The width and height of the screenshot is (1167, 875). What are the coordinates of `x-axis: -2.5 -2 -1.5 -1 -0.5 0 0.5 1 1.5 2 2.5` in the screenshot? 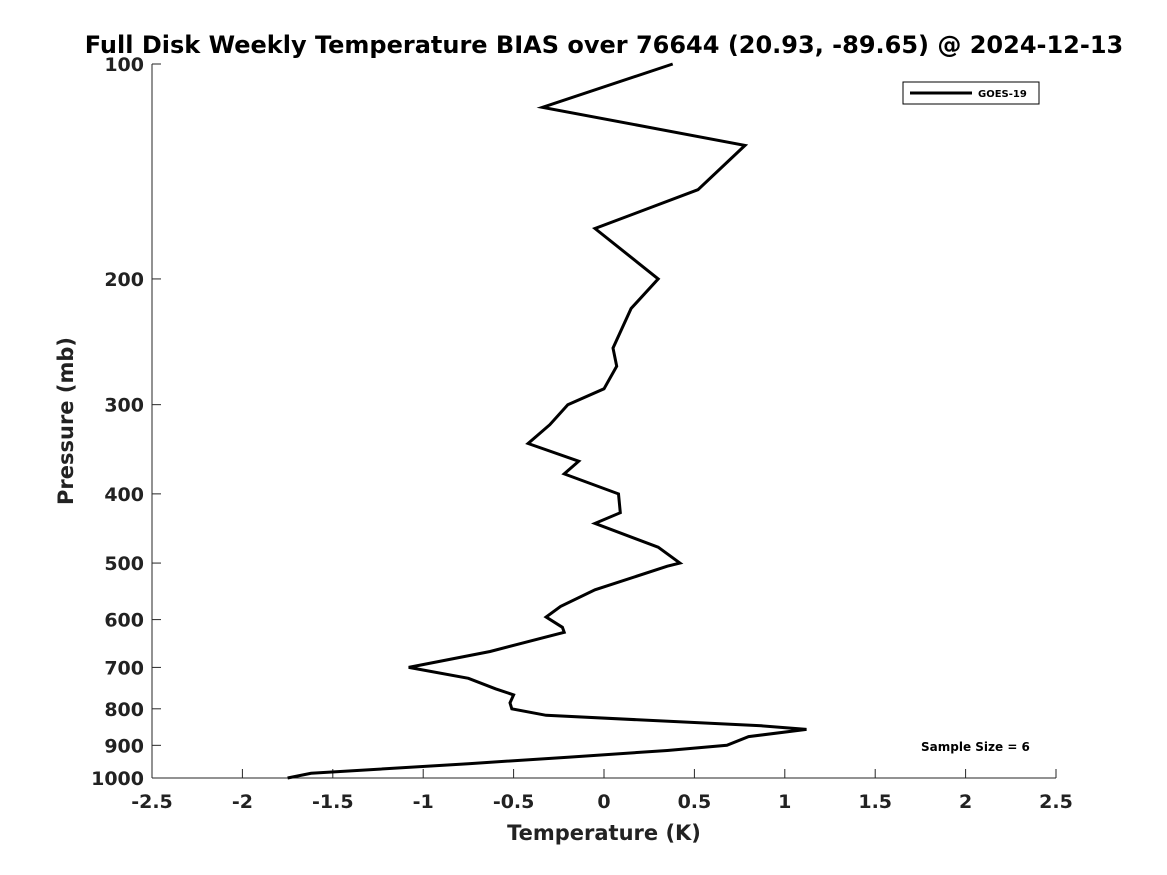 It's located at (602, 791).